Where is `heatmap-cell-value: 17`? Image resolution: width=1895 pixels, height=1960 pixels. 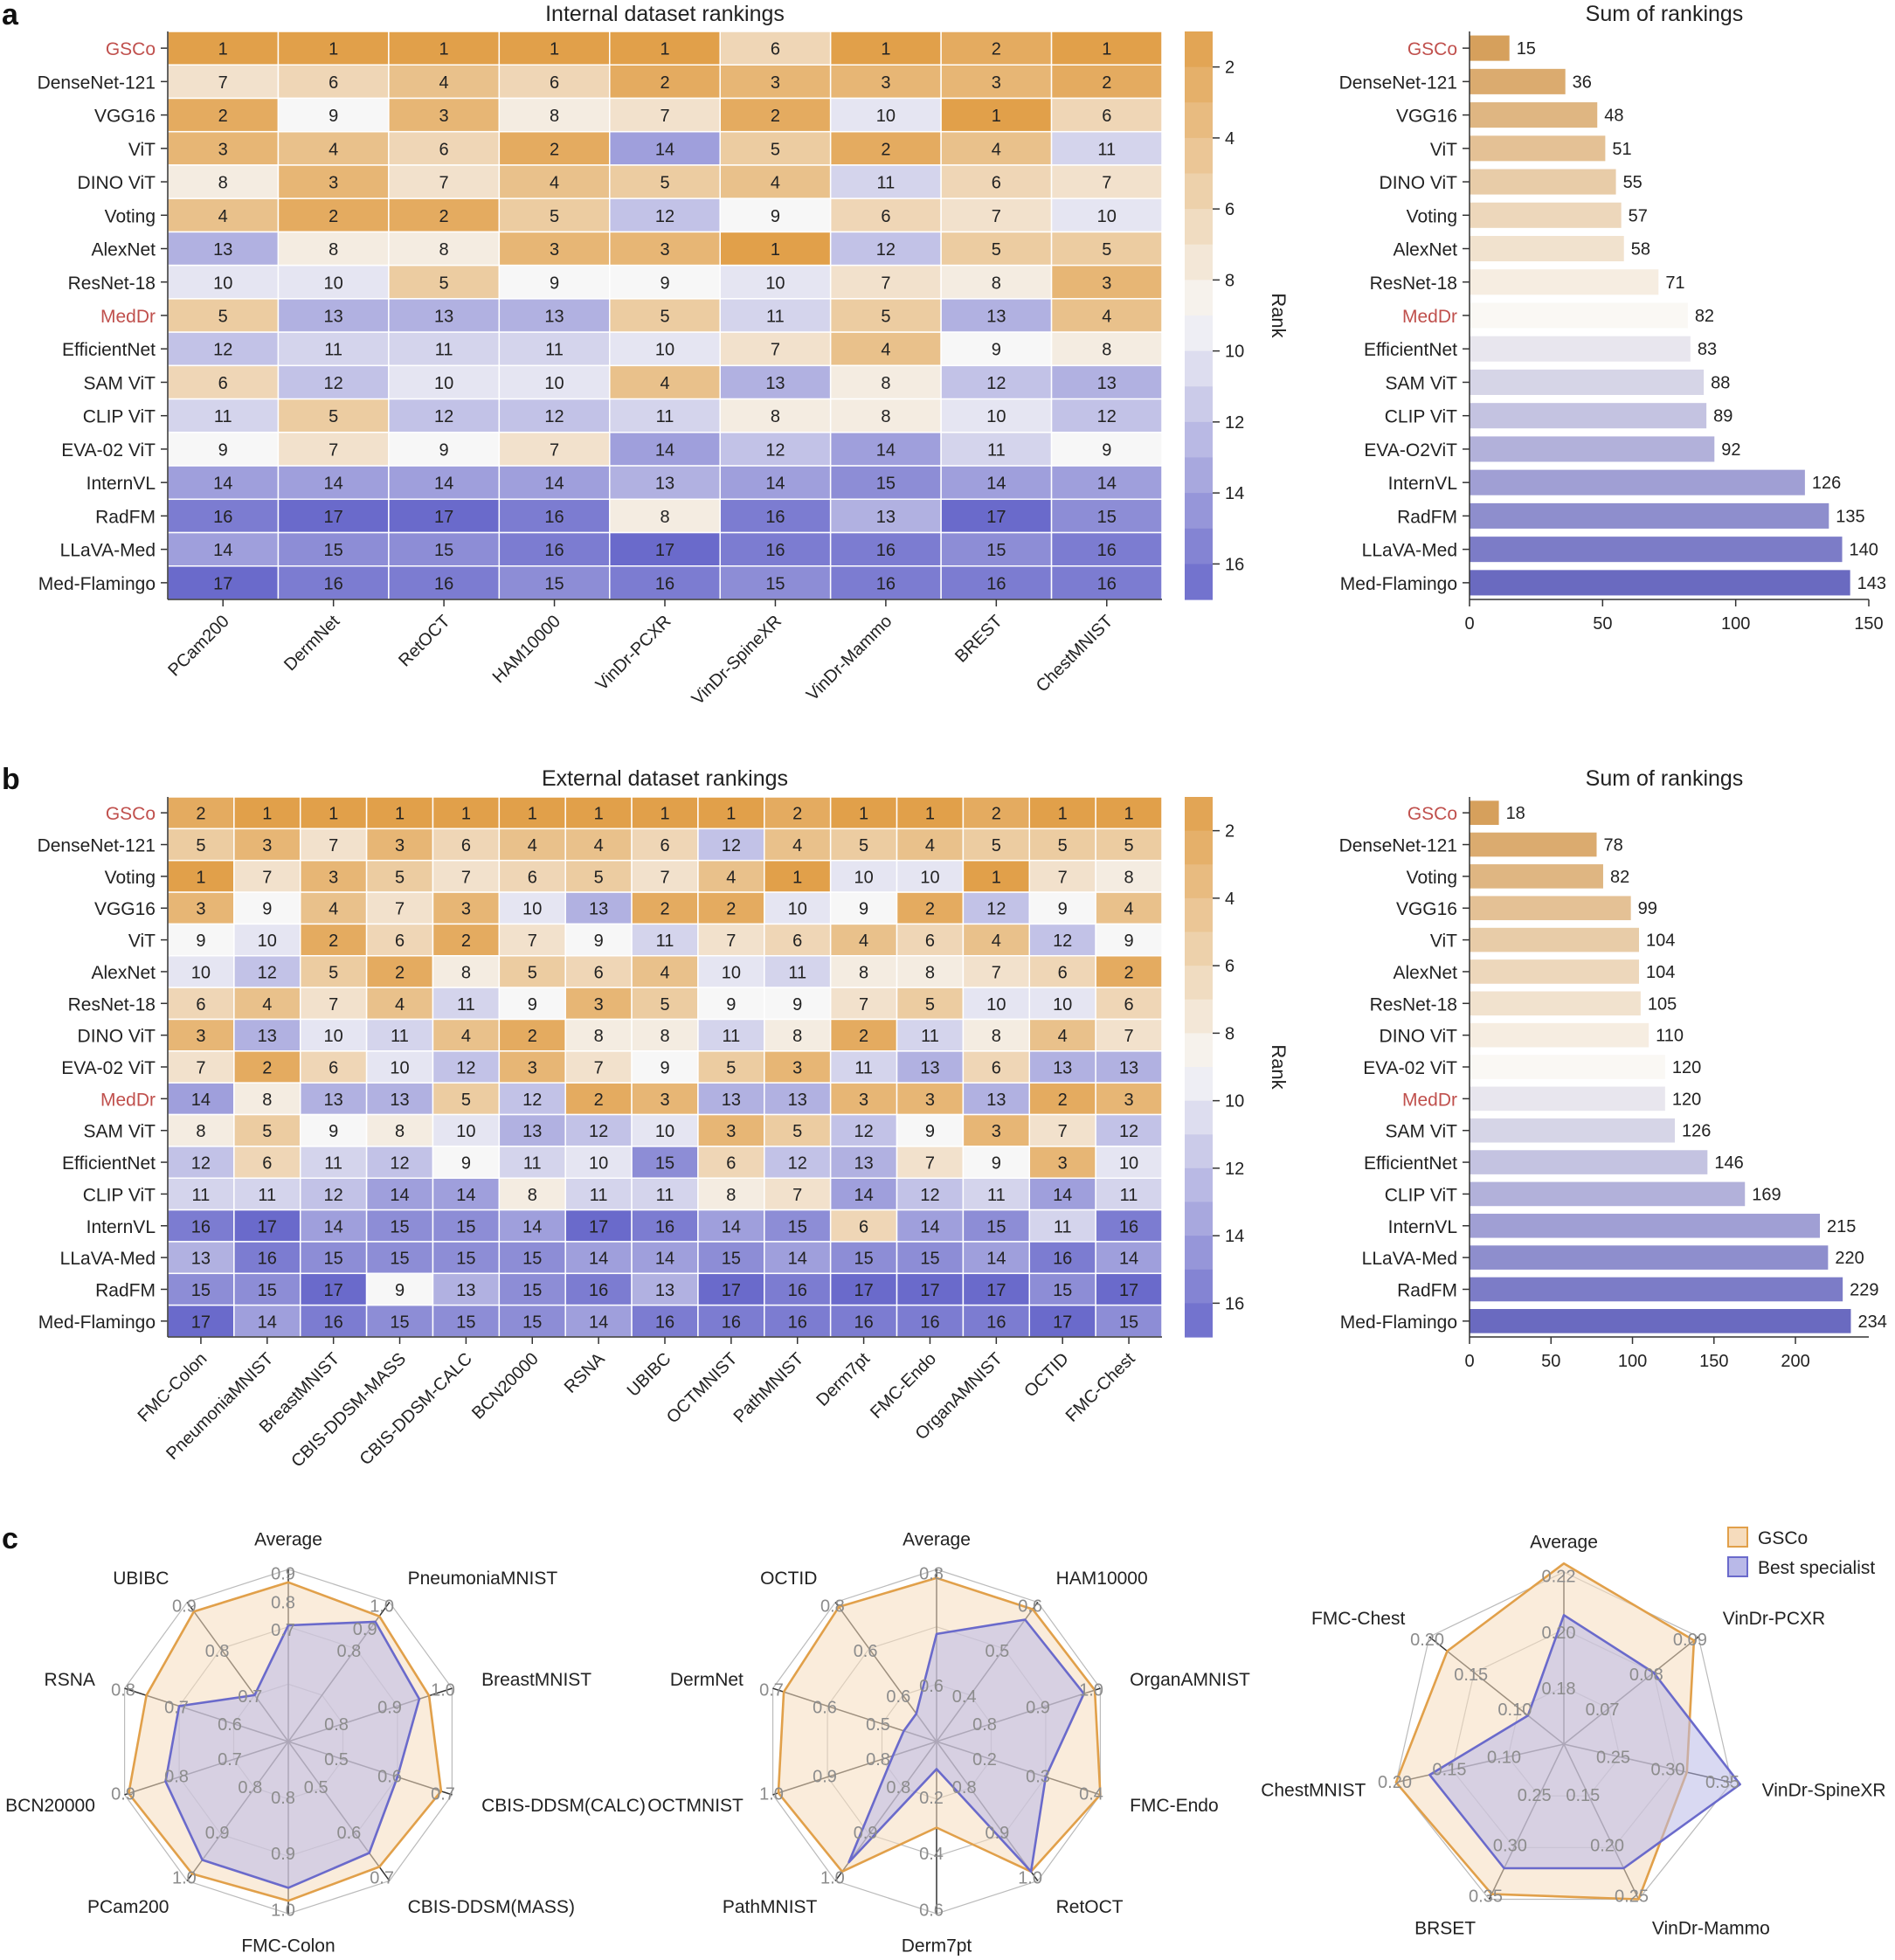 heatmap-cell-value: 17 is located at coordinates (996, 517).